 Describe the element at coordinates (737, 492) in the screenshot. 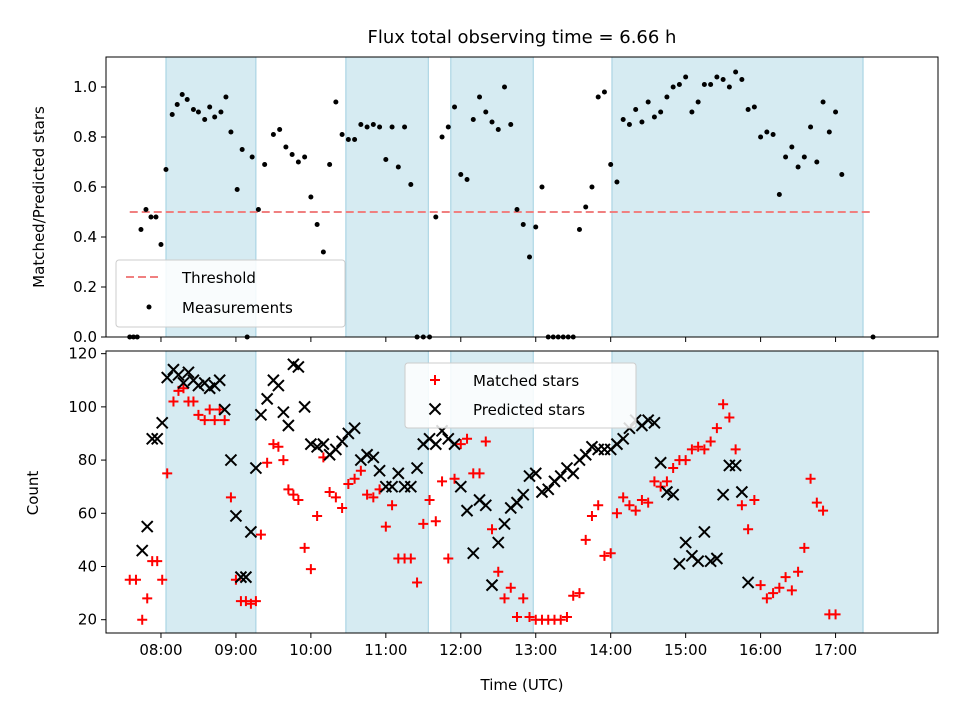

I see `observing-window-band` at that location.